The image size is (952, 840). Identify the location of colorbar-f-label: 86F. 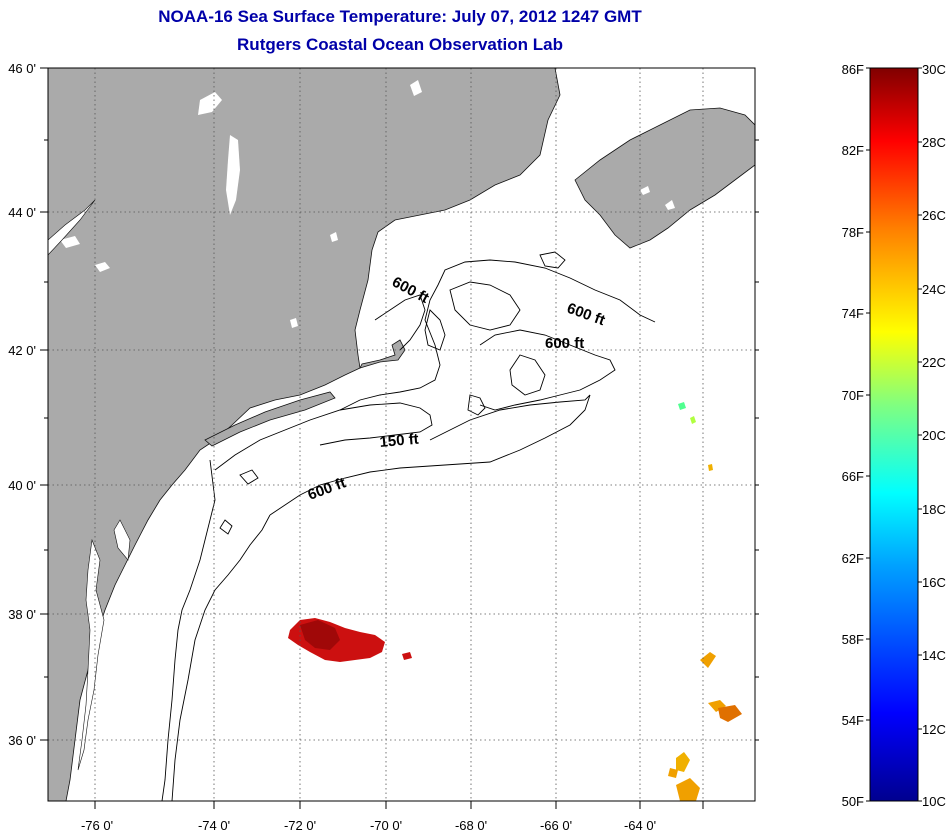
(853, 69).